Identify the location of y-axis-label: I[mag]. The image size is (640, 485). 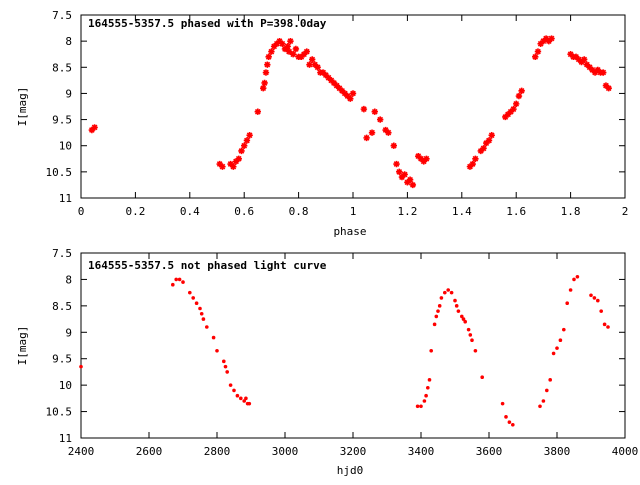
(22, 346).